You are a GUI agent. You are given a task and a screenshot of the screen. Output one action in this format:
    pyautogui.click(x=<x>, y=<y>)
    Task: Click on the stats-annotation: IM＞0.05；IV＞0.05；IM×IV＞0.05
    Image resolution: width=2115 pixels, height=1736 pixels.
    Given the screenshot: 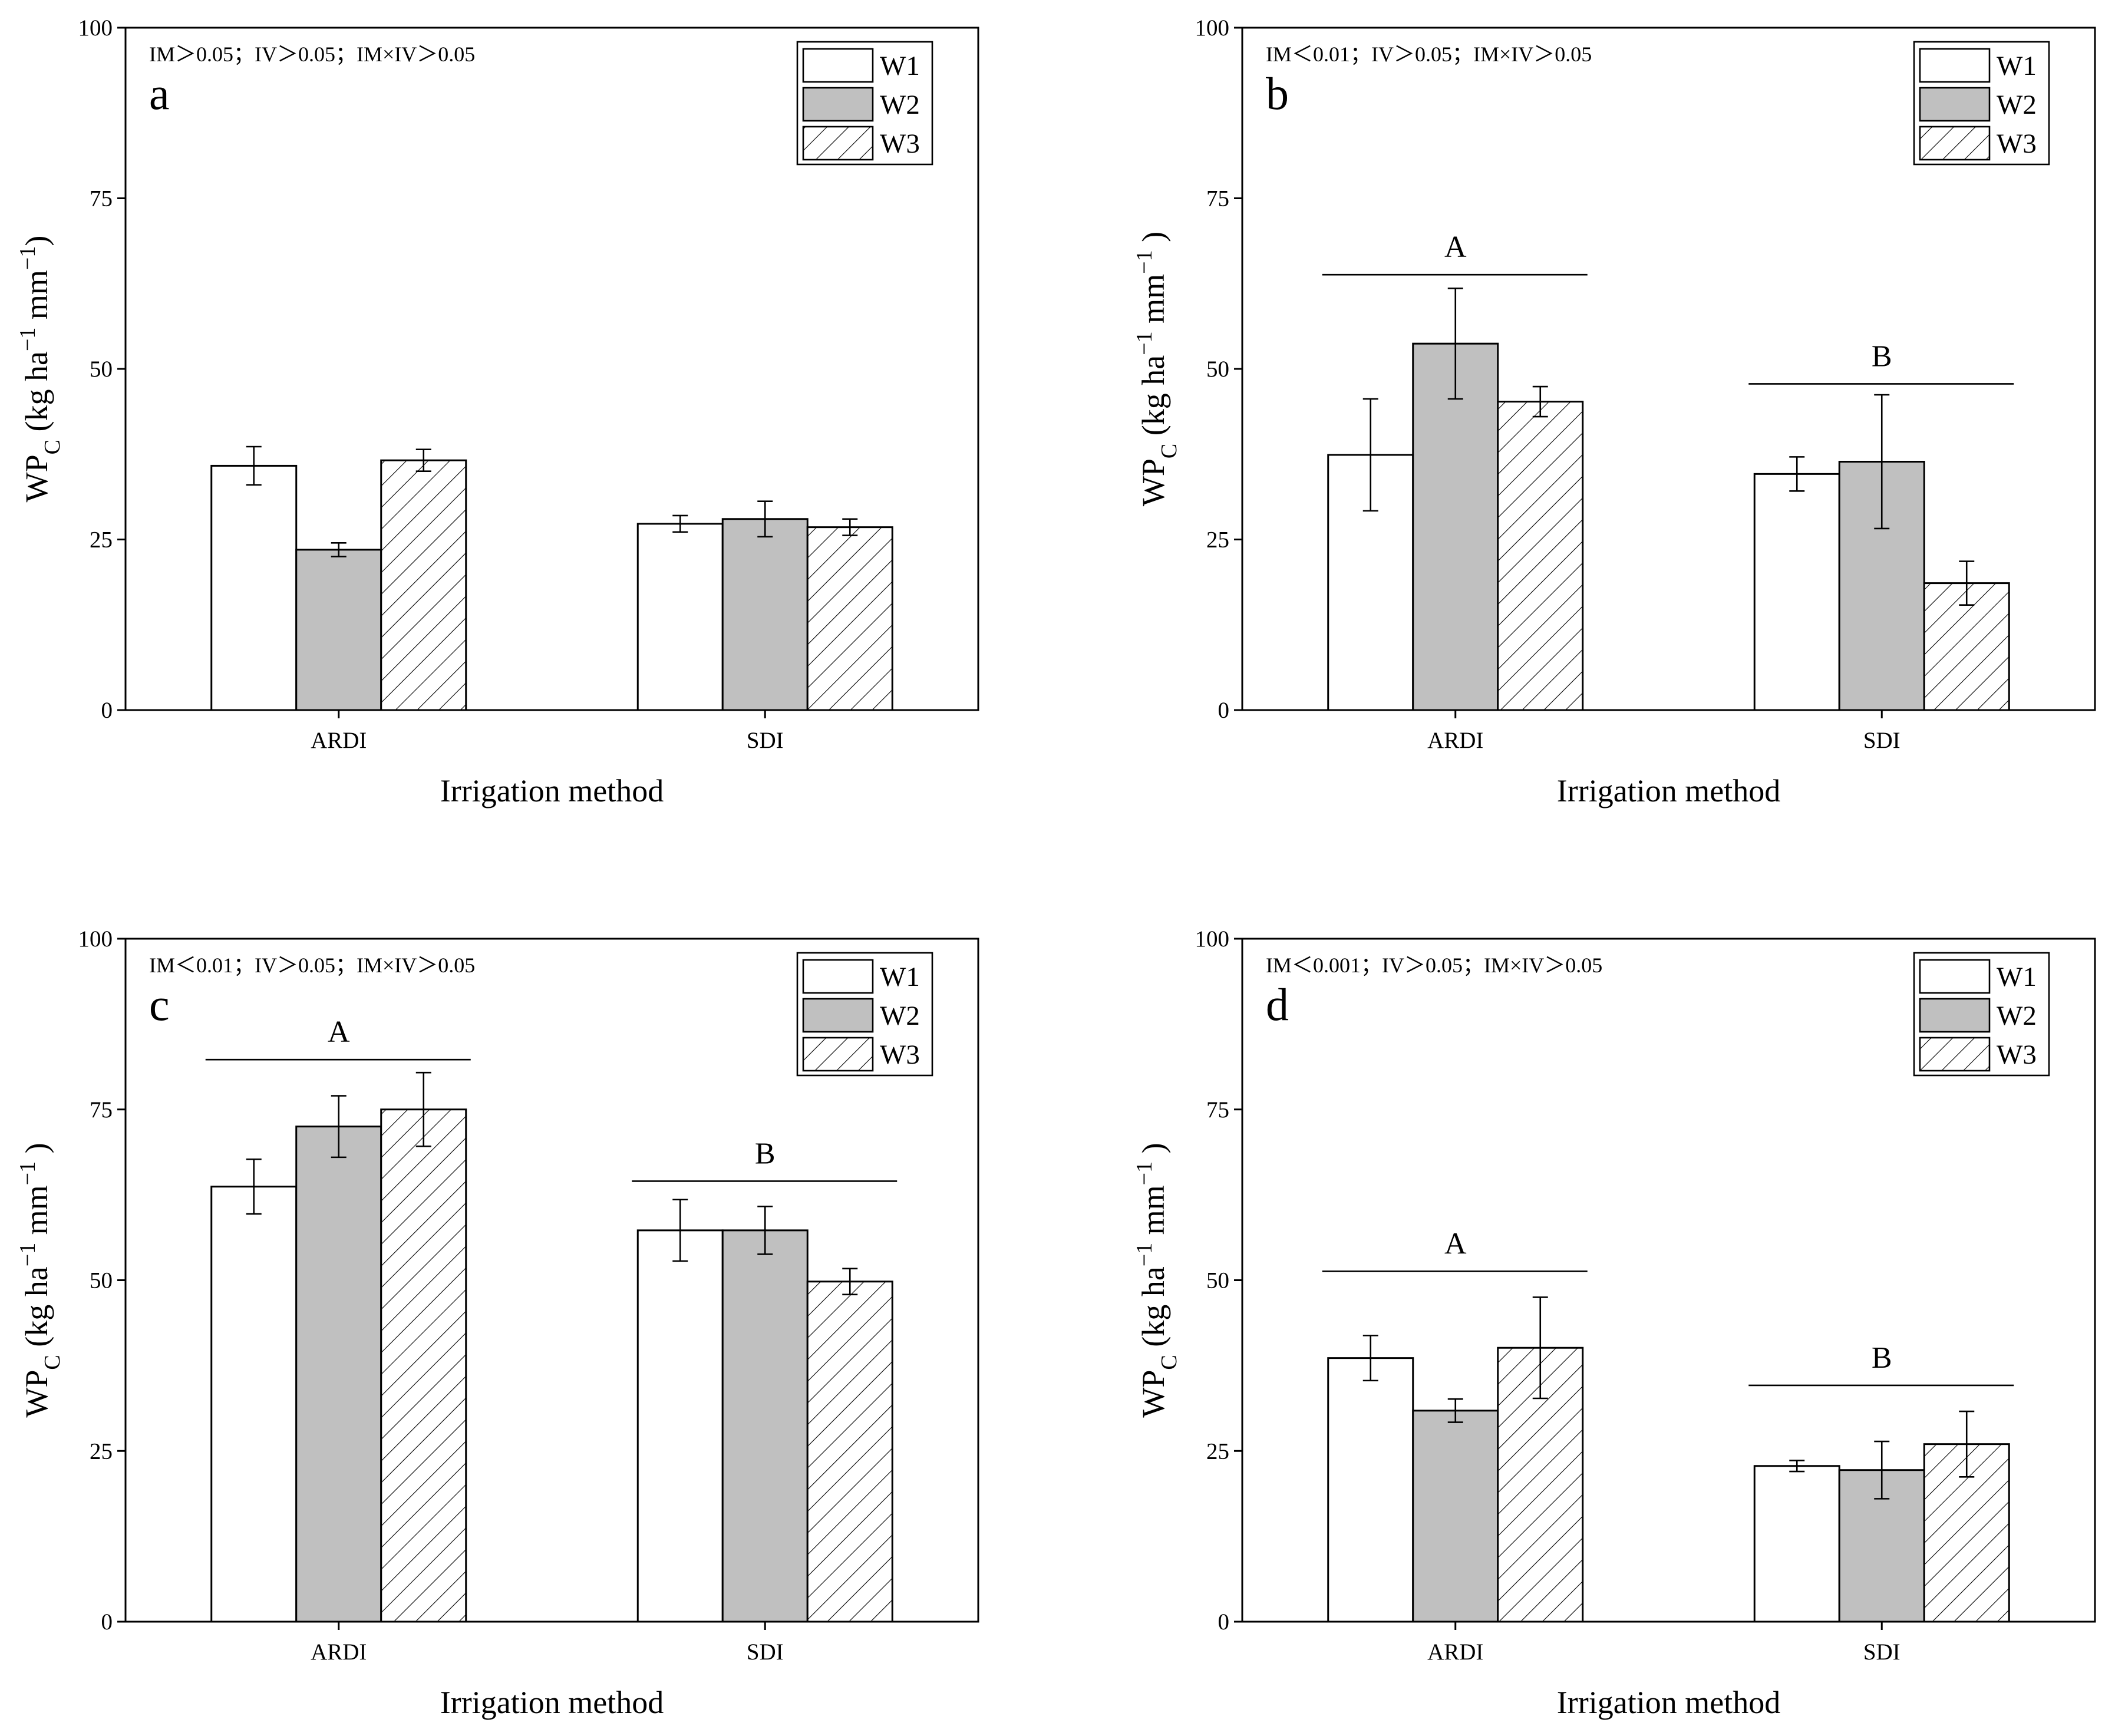 What is the action you would take?
    pyautogui.click(x=312, y=54)
    